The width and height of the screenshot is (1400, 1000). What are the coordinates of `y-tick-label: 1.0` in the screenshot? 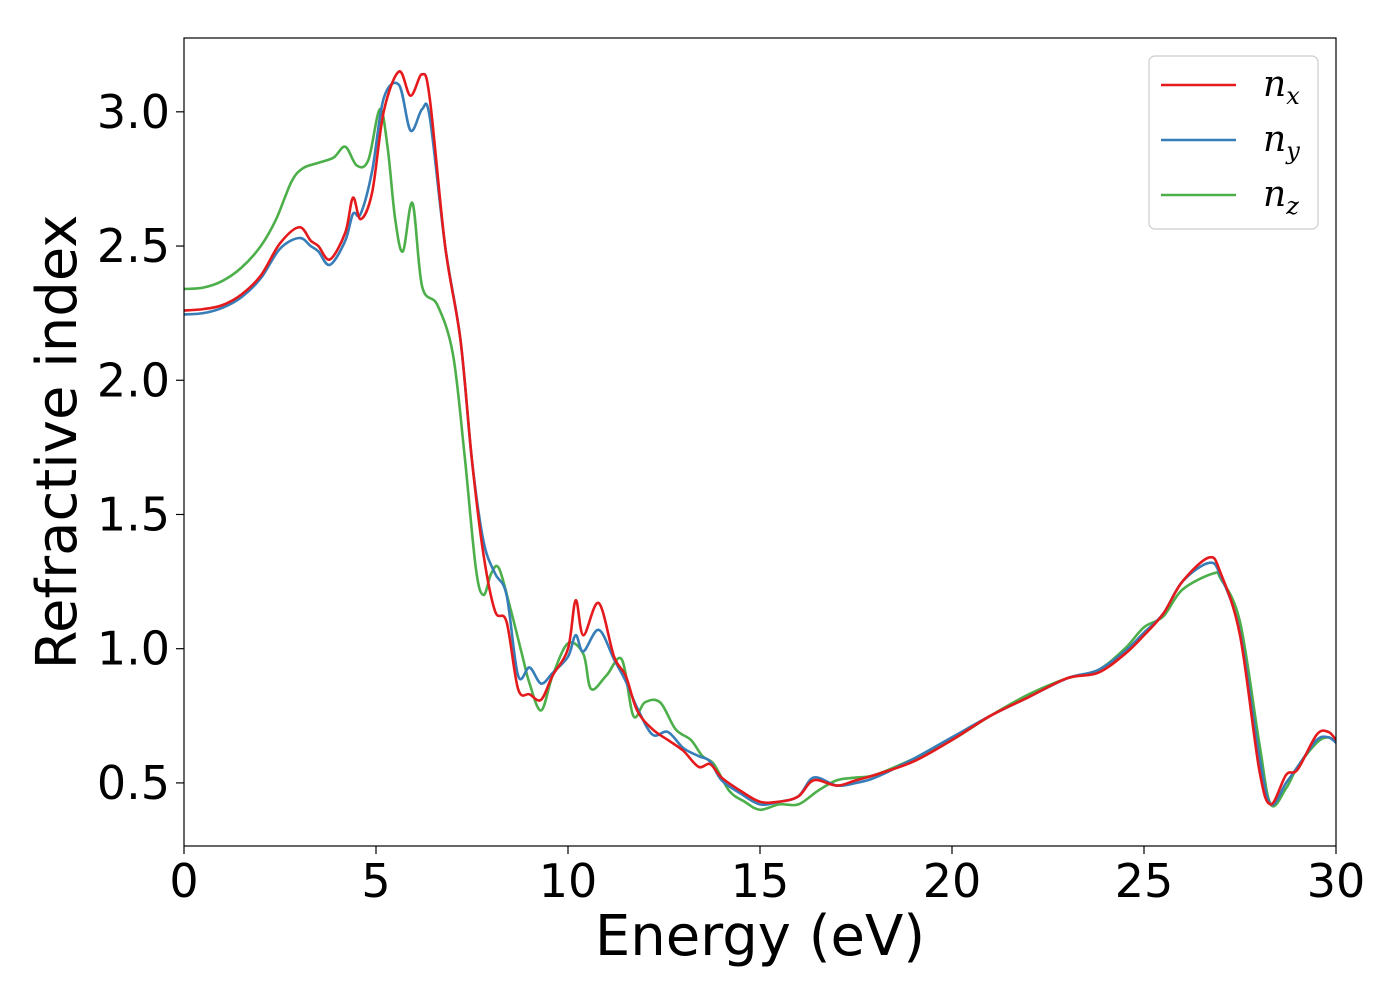 It's located at (133, 649).